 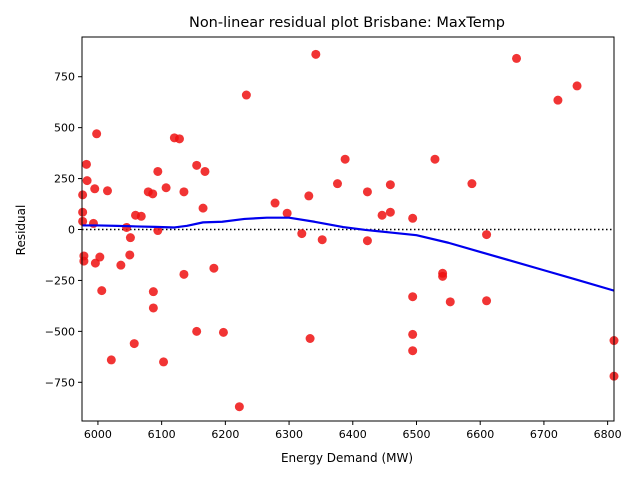 What do you see at coordinates (416, 434) in the screenshot?
I see `x-tick-label: 6500` at bounding box center [416, 434].